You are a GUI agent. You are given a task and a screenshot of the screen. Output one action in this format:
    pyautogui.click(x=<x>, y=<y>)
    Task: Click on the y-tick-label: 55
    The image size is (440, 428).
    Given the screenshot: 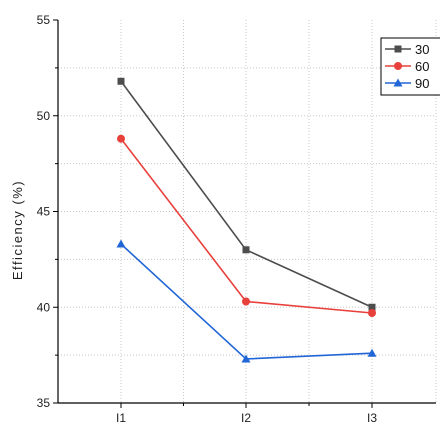 What is the action you would take?
    pyautogui.click(x=44, y=20)
    